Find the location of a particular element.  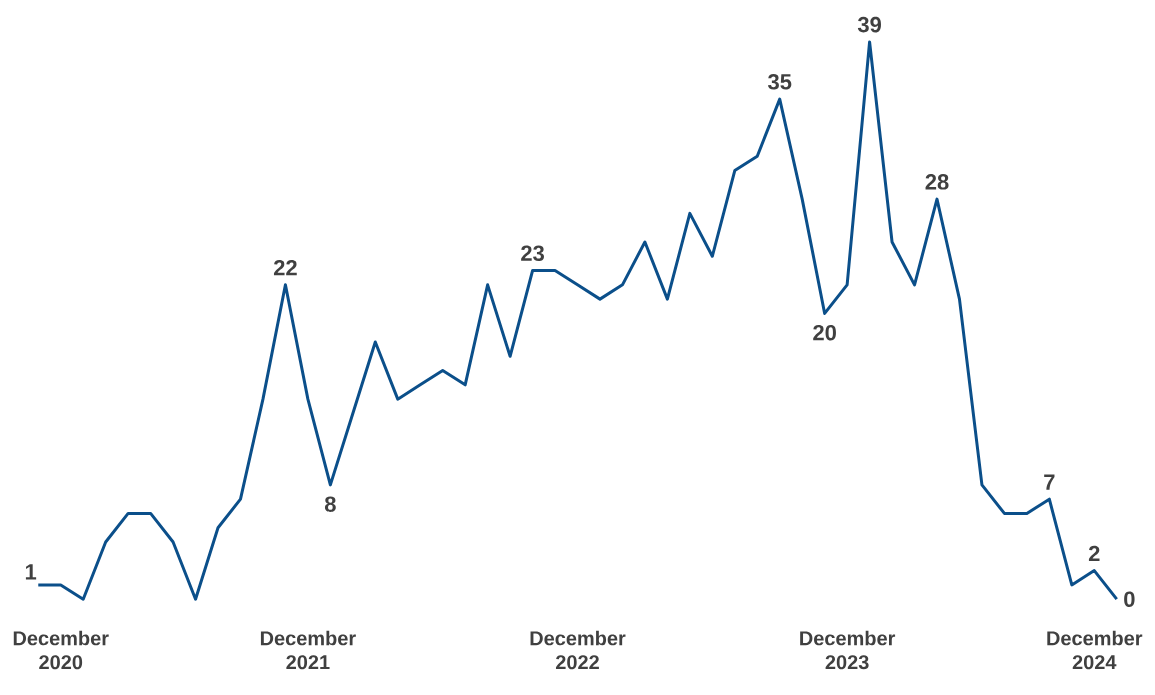

x-tick-label: December 2022 is located at coordinates (578, 650).